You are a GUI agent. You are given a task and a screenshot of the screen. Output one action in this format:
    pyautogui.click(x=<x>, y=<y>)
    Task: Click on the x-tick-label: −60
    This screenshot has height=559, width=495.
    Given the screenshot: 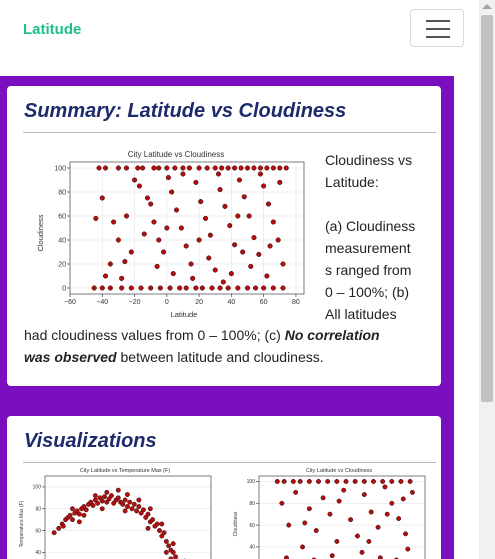 What is the action you would take?
    pyautogui.click(x=70, y=302)
    